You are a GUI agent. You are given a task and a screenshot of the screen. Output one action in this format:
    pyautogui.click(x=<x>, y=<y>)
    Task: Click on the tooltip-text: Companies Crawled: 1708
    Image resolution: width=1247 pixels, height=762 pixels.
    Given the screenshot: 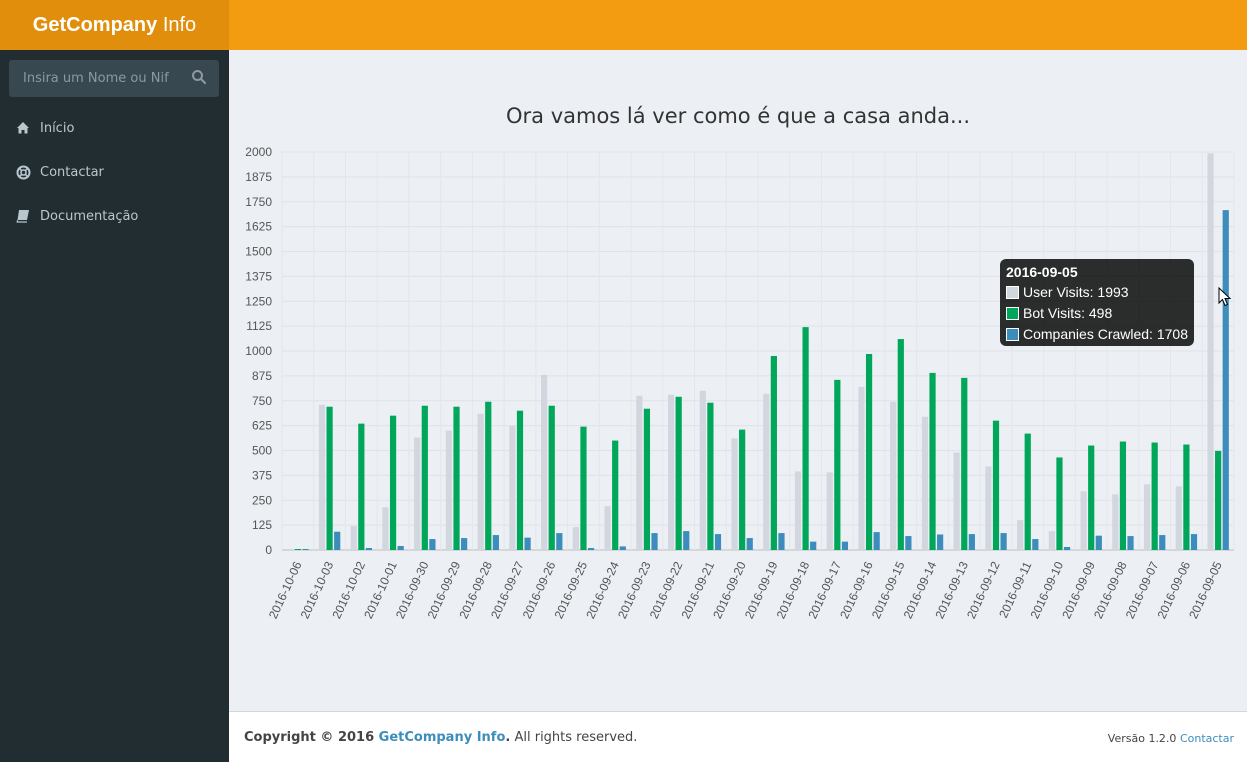 What is the action you would take?
    pyautogui.click(x=1105, y=334)
    